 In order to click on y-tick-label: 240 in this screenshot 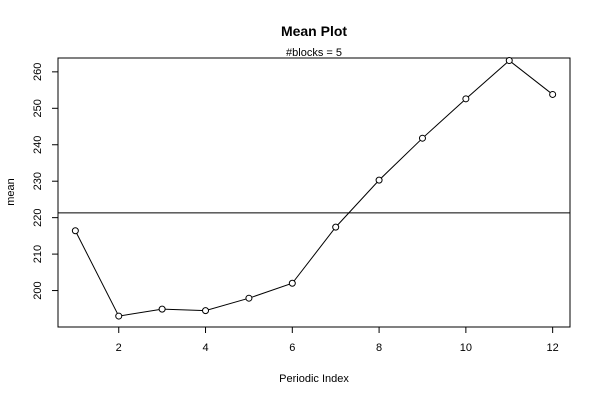, I will do `click(38, 145)`.